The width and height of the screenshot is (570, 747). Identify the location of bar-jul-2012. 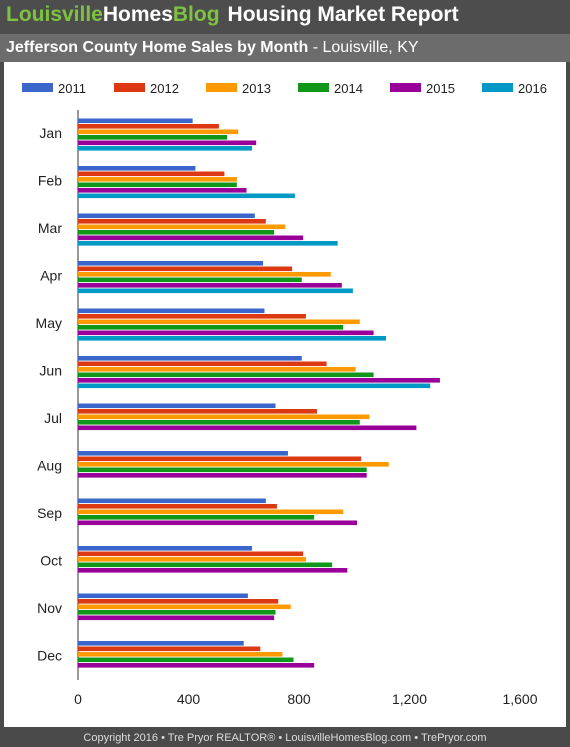
(197, 411).